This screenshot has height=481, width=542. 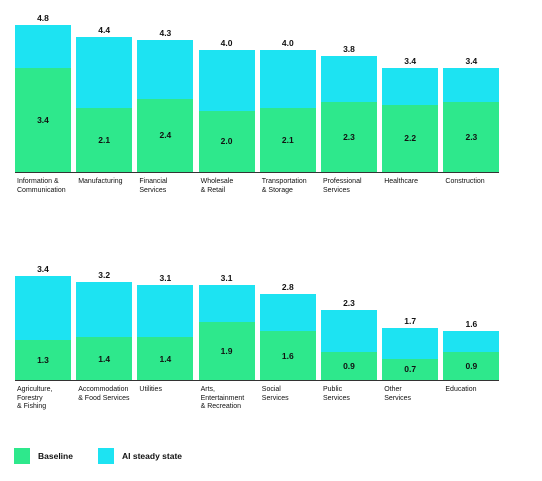 I want to click on x-tick-label: Education, so click(x=461, y=389).